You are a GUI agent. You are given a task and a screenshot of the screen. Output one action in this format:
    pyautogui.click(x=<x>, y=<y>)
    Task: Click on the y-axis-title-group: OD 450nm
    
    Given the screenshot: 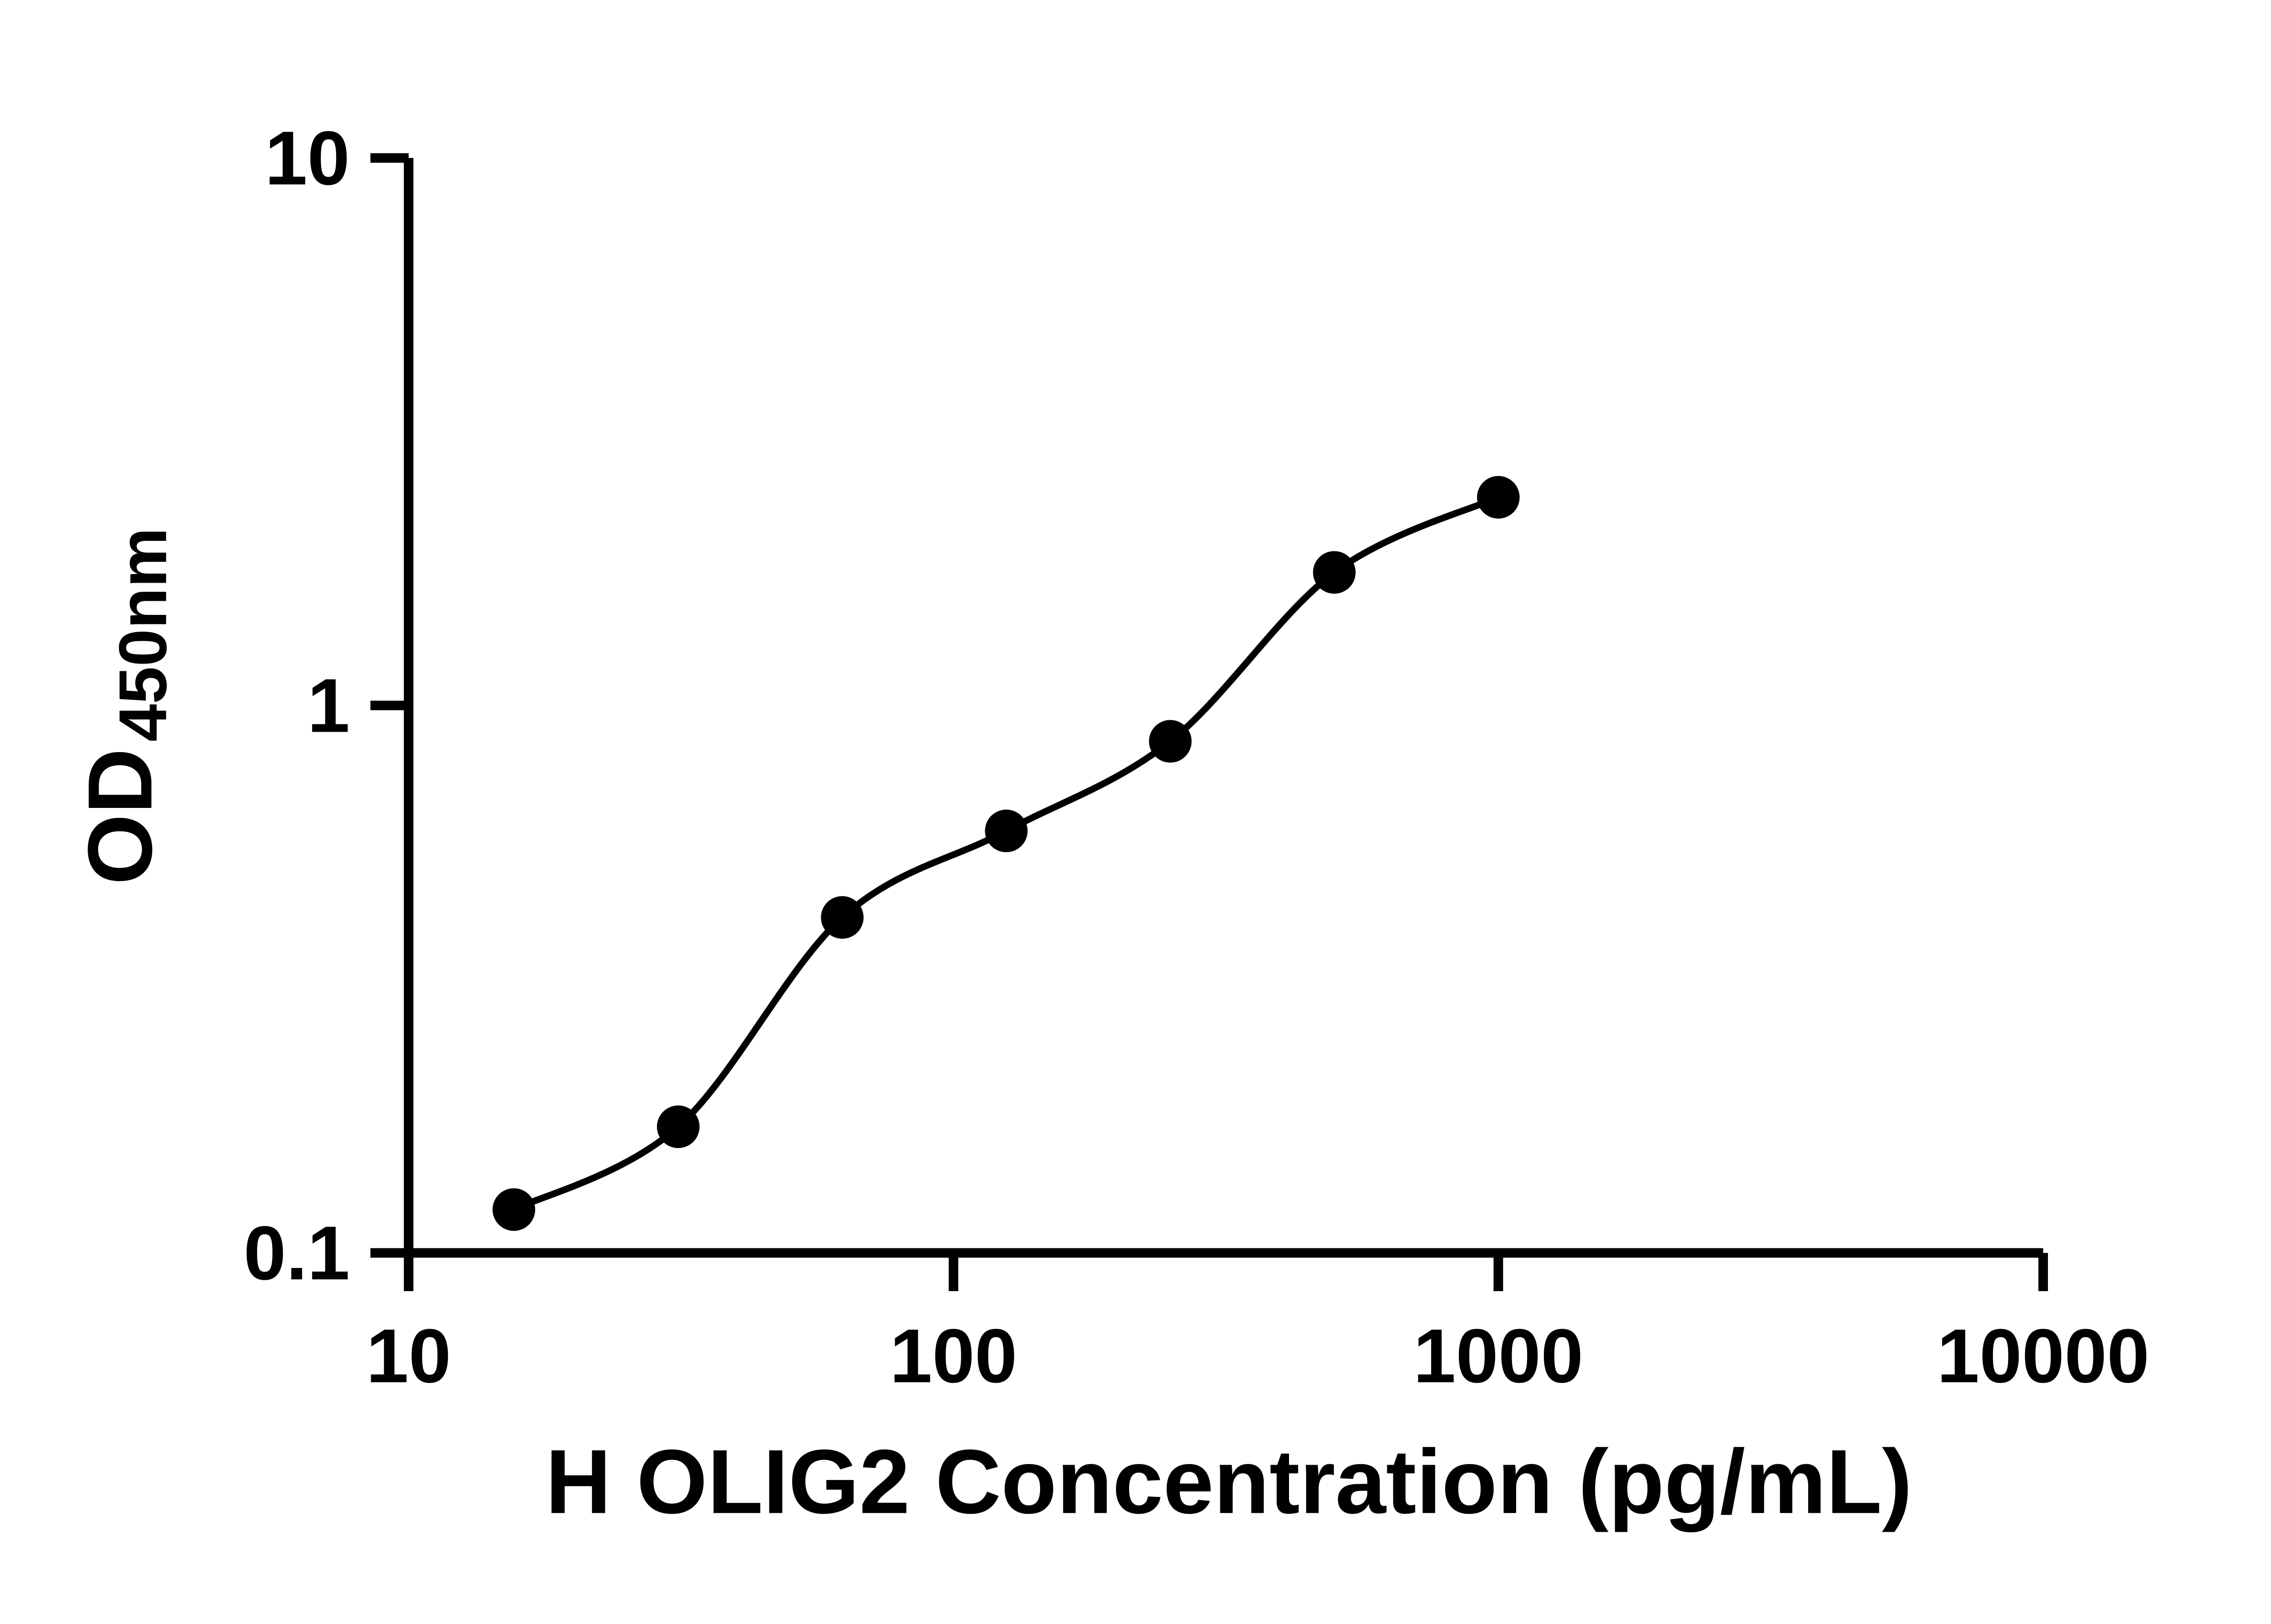 What is the action you would take?
    pyautogui.click(x=124, y=706)
    